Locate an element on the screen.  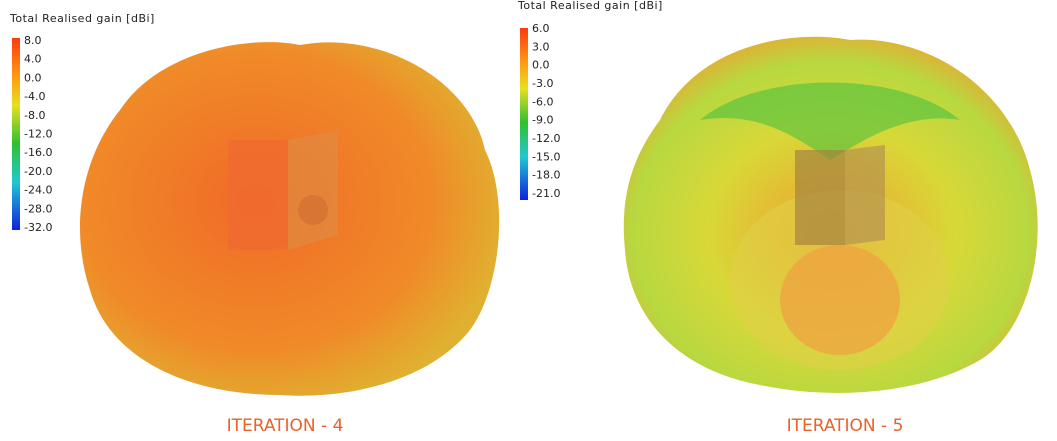
inner-hole is located at coordinates (840, 300).